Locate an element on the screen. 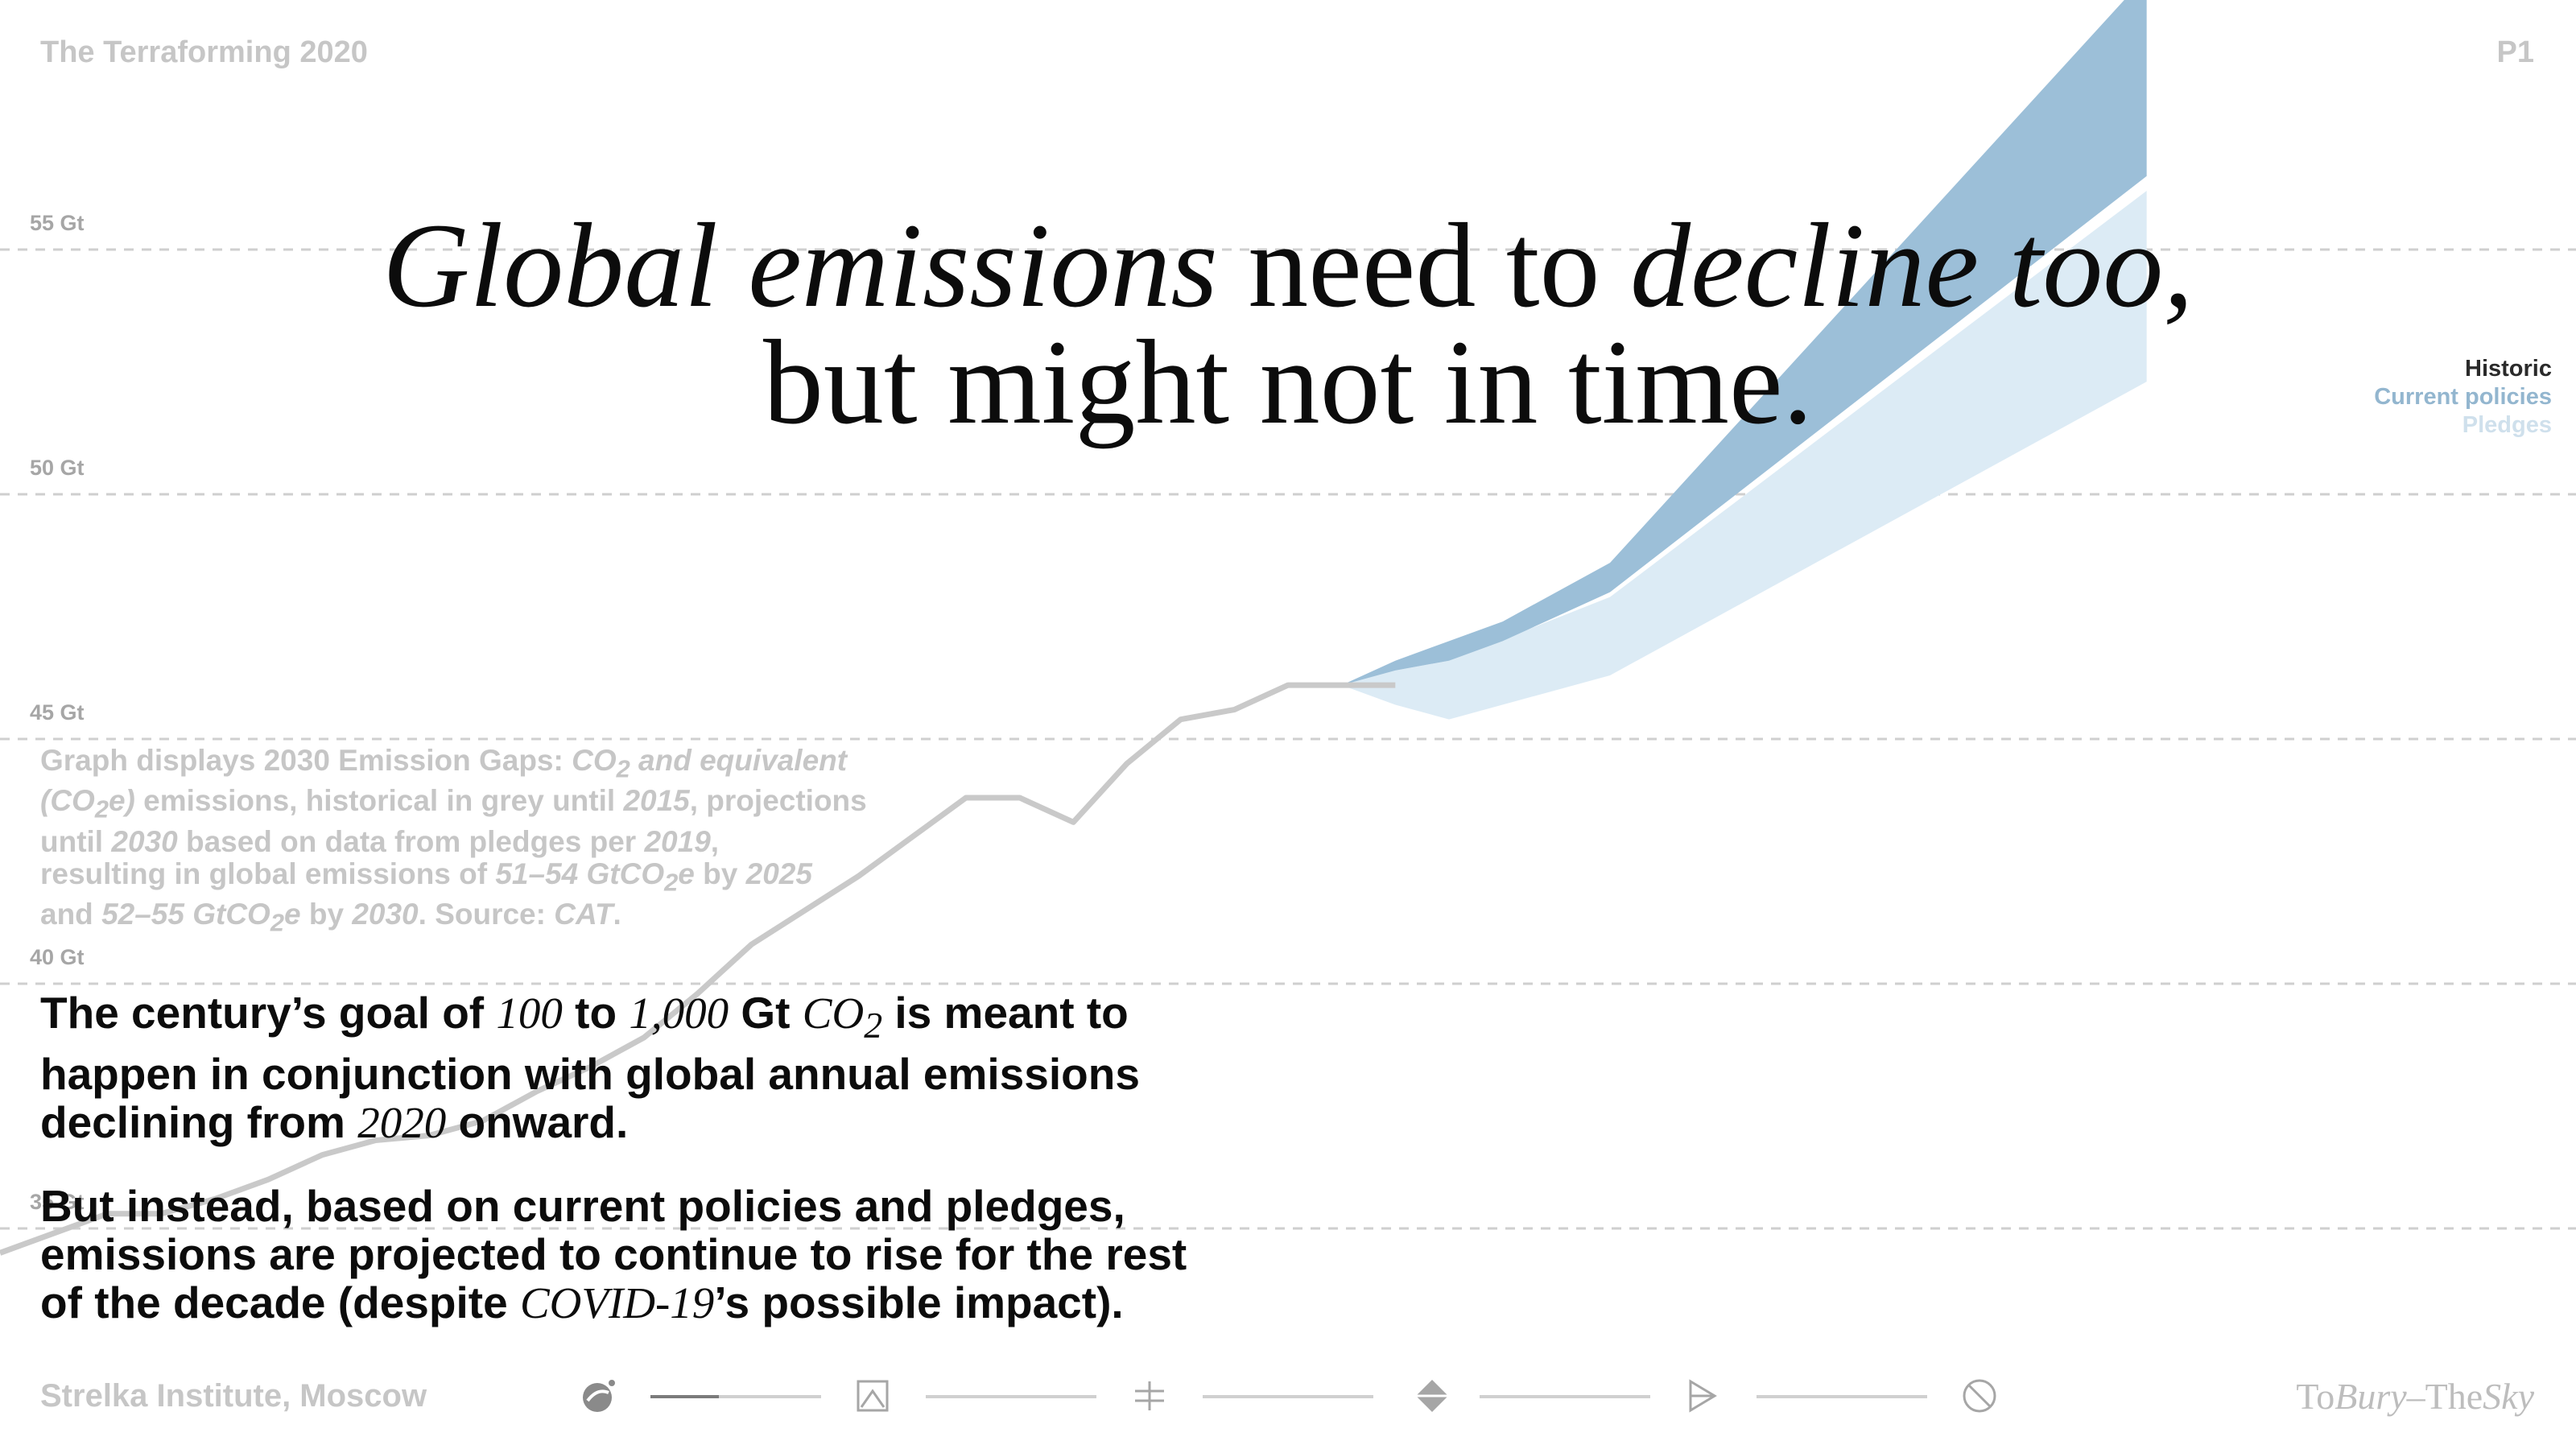  note-text: 51–54 GtCO is located at coordinates (580, 873).